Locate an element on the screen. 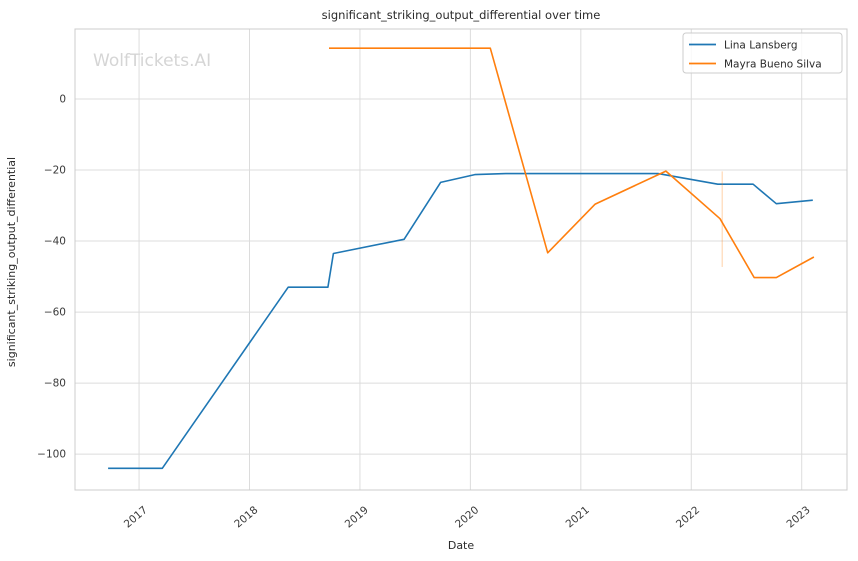 The width and height of the screenshot is (858, 561). legend-box is located at coordinates (762, 53).